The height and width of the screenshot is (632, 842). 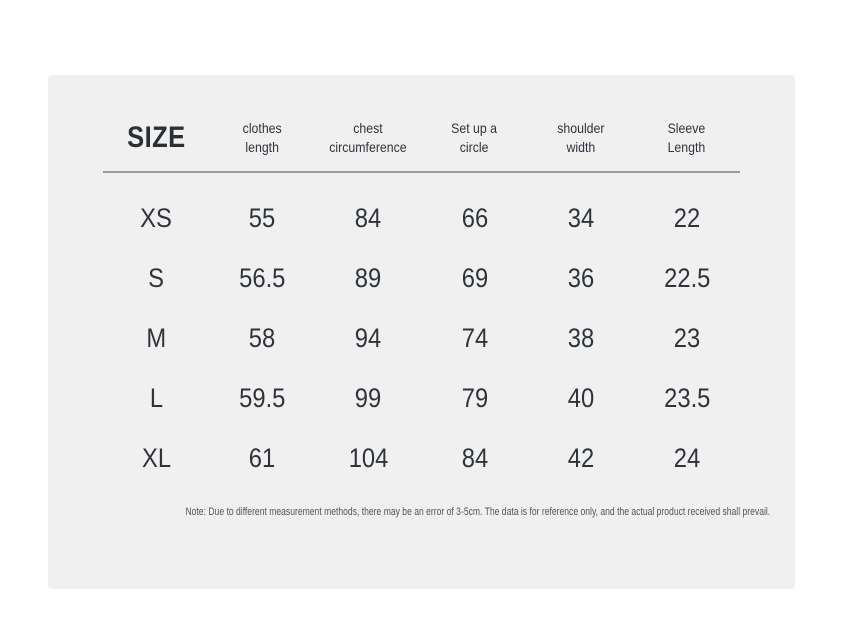 What do you see at coordinates (156, 458) in the screenshot?
I see `size-label: XL` at bounding box center [156, 458].